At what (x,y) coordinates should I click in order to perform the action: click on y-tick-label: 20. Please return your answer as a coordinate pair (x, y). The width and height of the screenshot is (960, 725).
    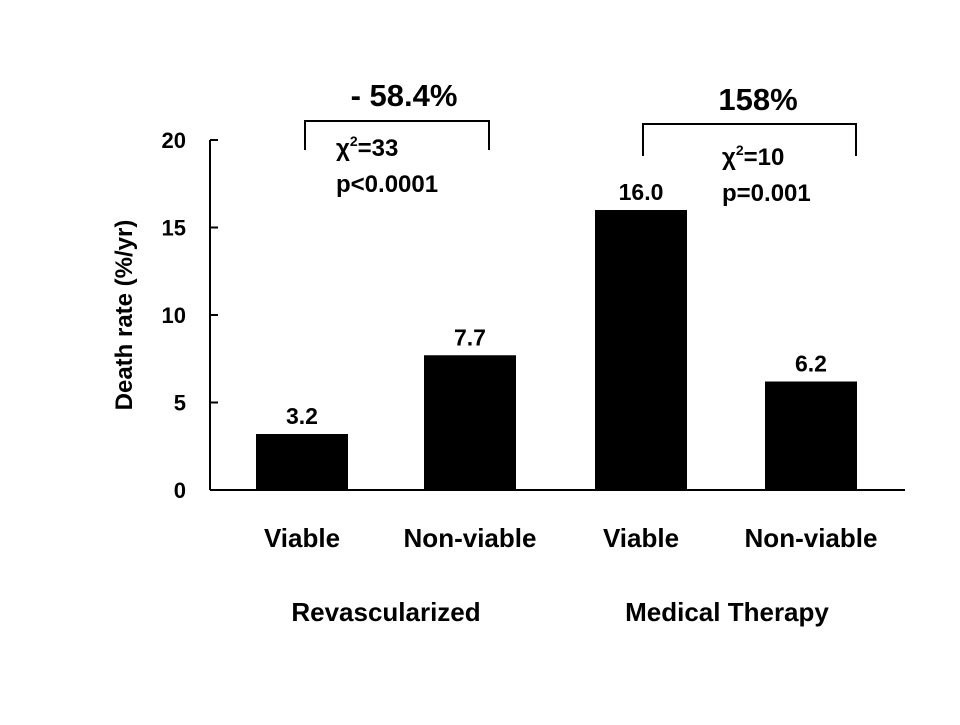
    Looking at the image, I should click on (174, 140).